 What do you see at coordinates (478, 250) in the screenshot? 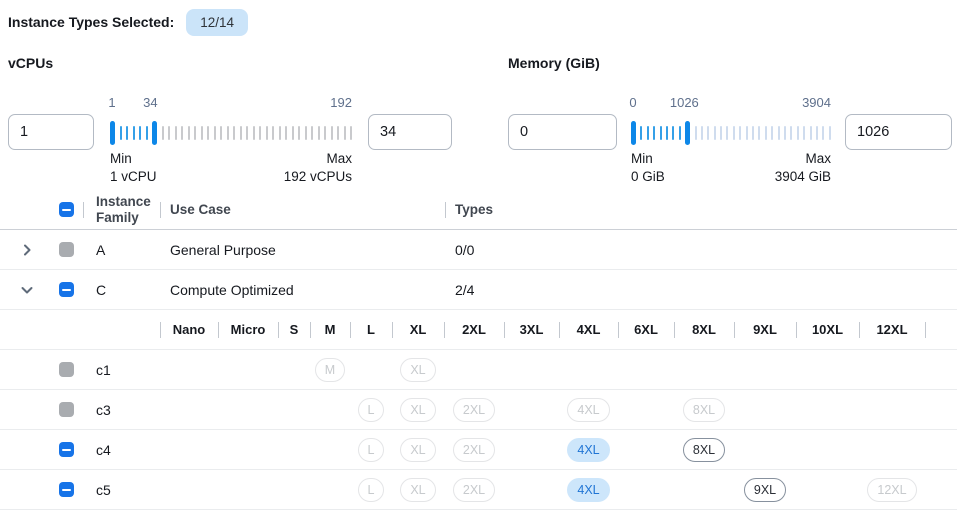
I see `family-row: A General Purpose 0/0` at bounding box center [478, 250].